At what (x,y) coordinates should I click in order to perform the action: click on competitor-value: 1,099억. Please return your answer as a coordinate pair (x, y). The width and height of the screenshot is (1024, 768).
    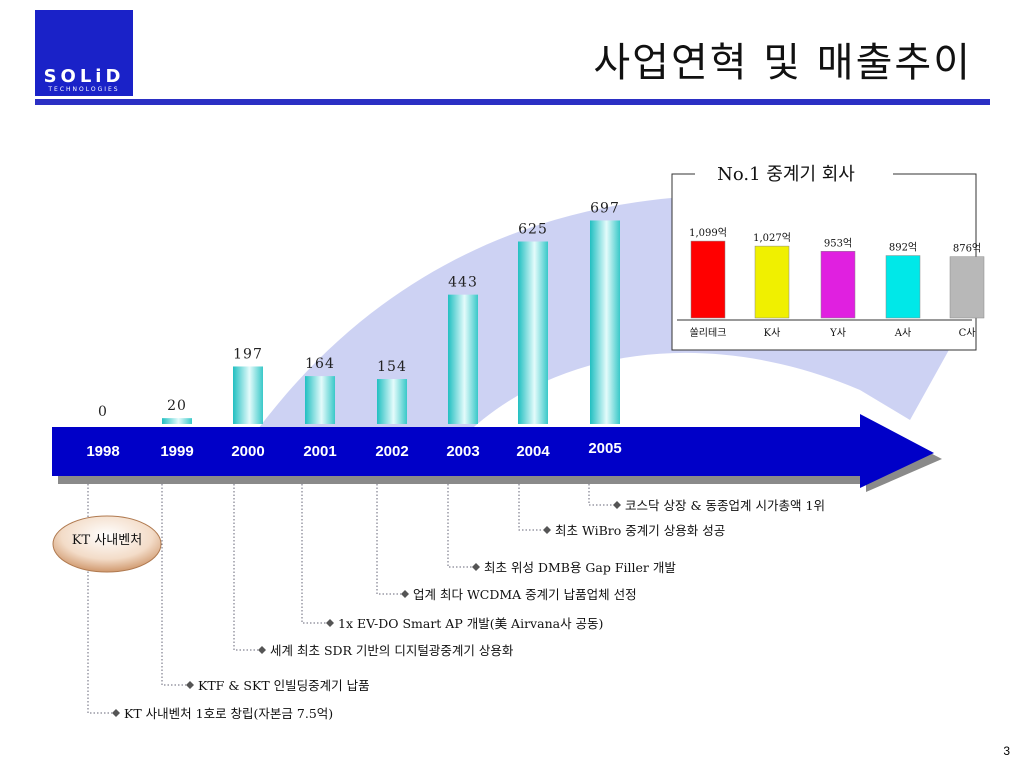
    Looking at the image, I should click on (708, 233).